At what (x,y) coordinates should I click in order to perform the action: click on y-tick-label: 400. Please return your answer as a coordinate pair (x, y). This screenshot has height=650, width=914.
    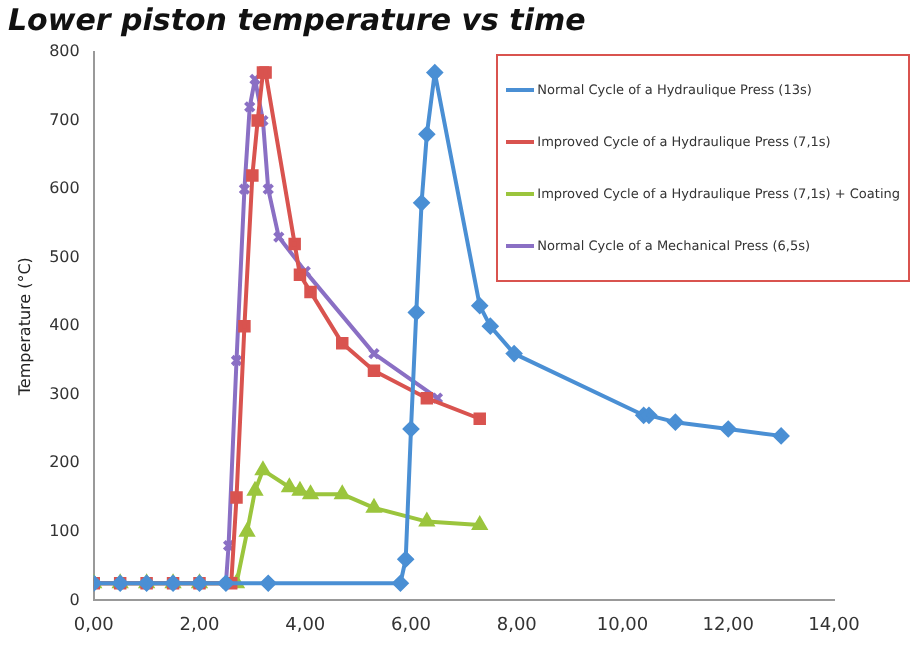
    Looking at the image, I should click on (64, 325).